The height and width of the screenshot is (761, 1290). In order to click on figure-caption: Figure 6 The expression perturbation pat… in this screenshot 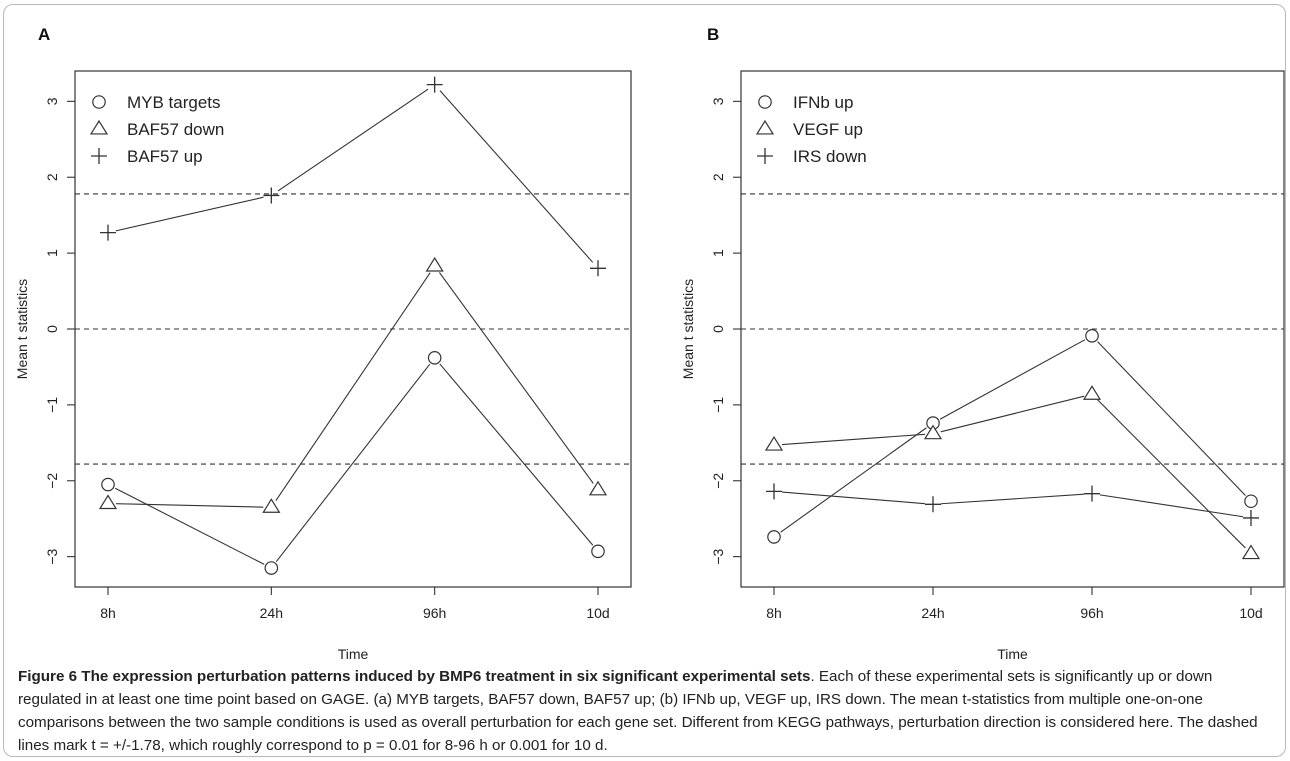, I will do `click(644, 711)`.